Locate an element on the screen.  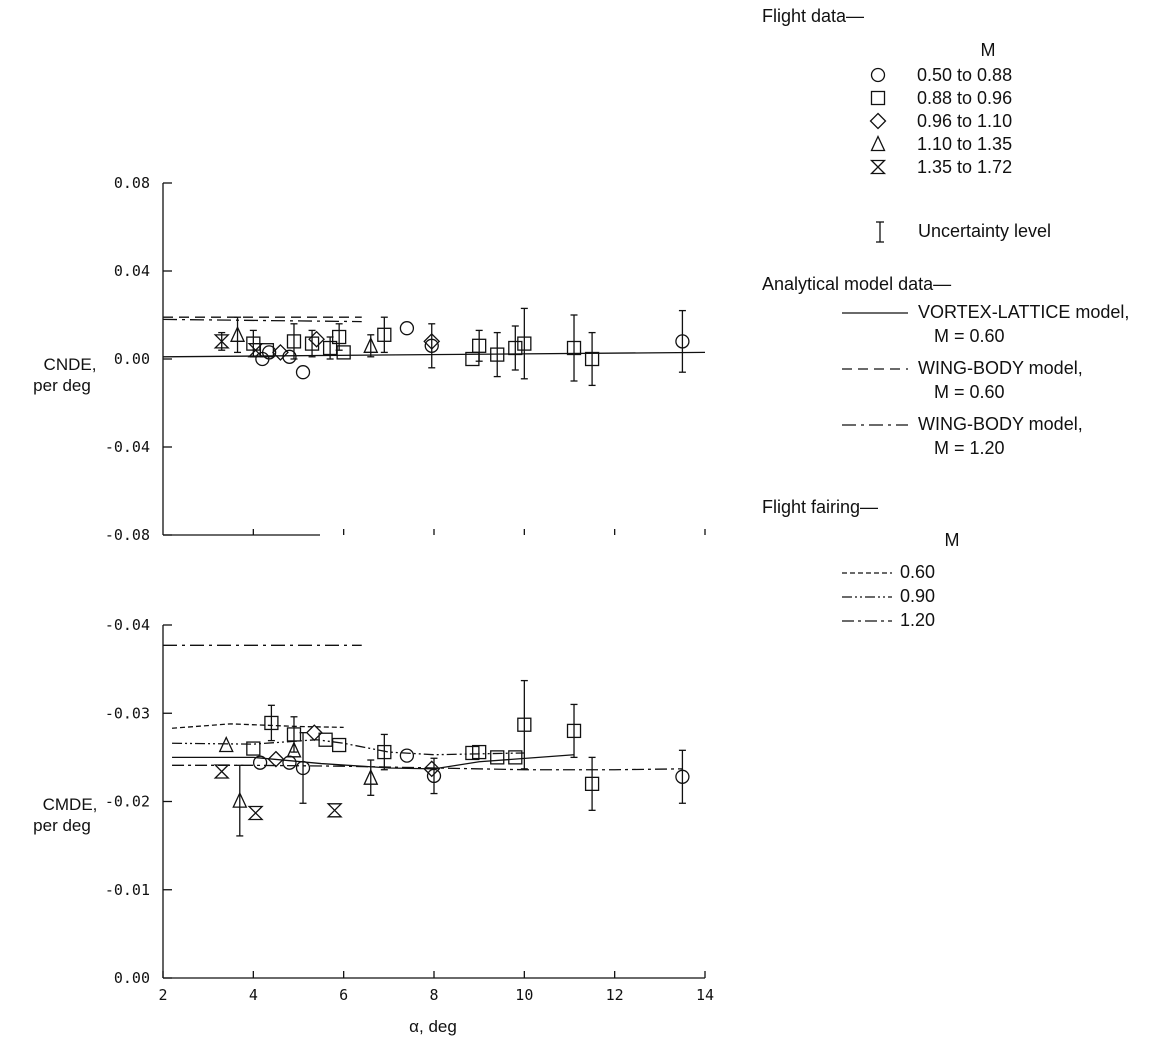
legend-sublabel-wb120: M = 1.20 is located at coordinates (969, 448).